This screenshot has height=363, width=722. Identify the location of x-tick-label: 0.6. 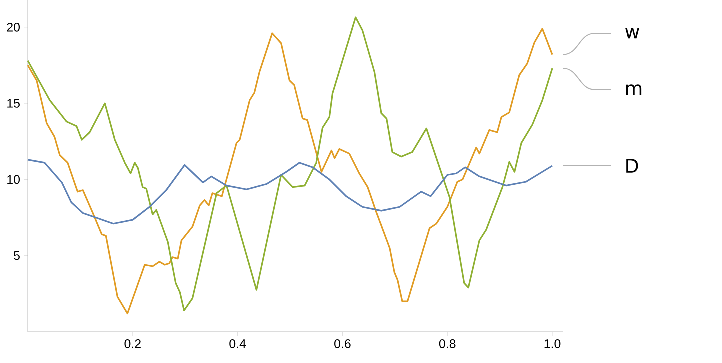
(342, 344).